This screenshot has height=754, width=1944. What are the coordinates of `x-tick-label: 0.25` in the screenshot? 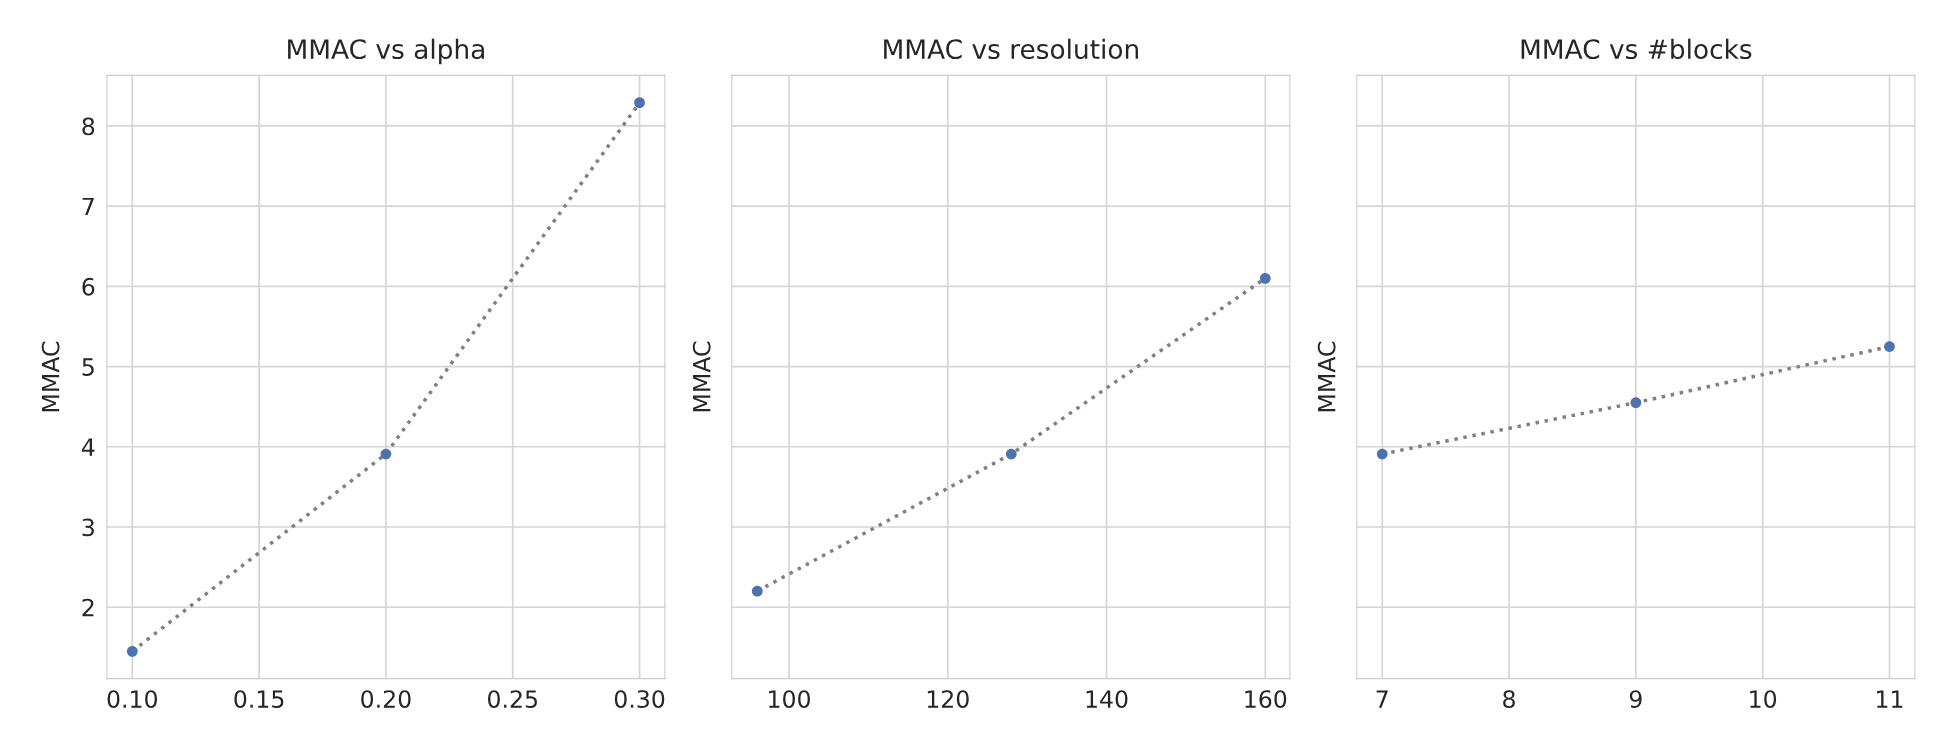 It's located at (512, 699).